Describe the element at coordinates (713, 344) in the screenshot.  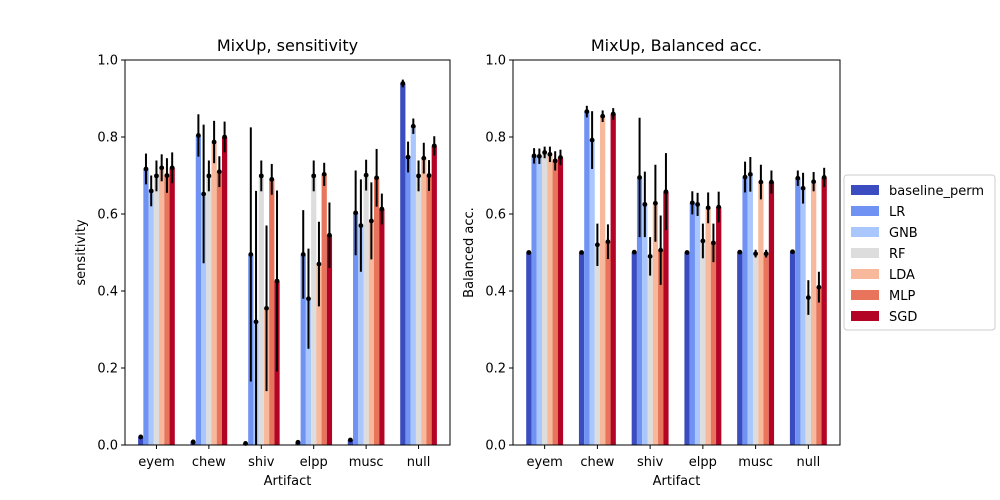
I see `bar-MLP-elpp` at that location.